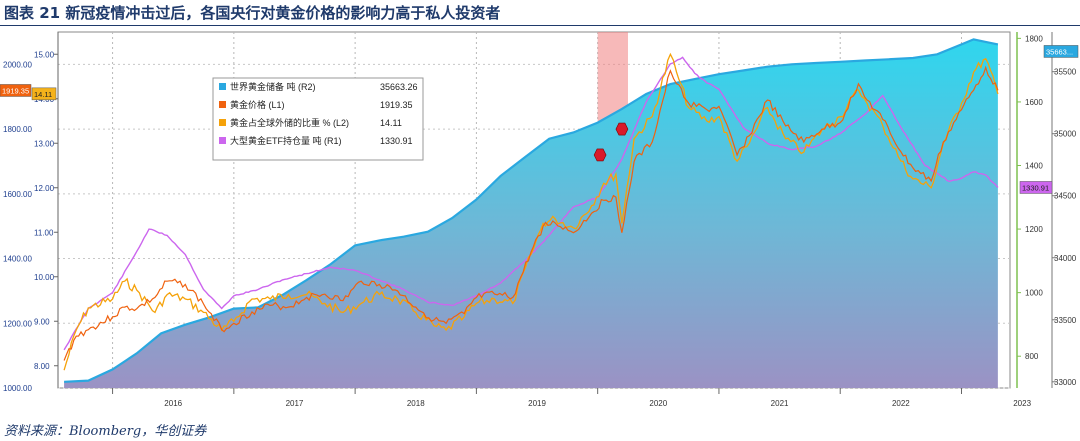 This screenshot has height=441, width=1080. I want to click on l1-tick-label: 1600.00, so click(17, 194).